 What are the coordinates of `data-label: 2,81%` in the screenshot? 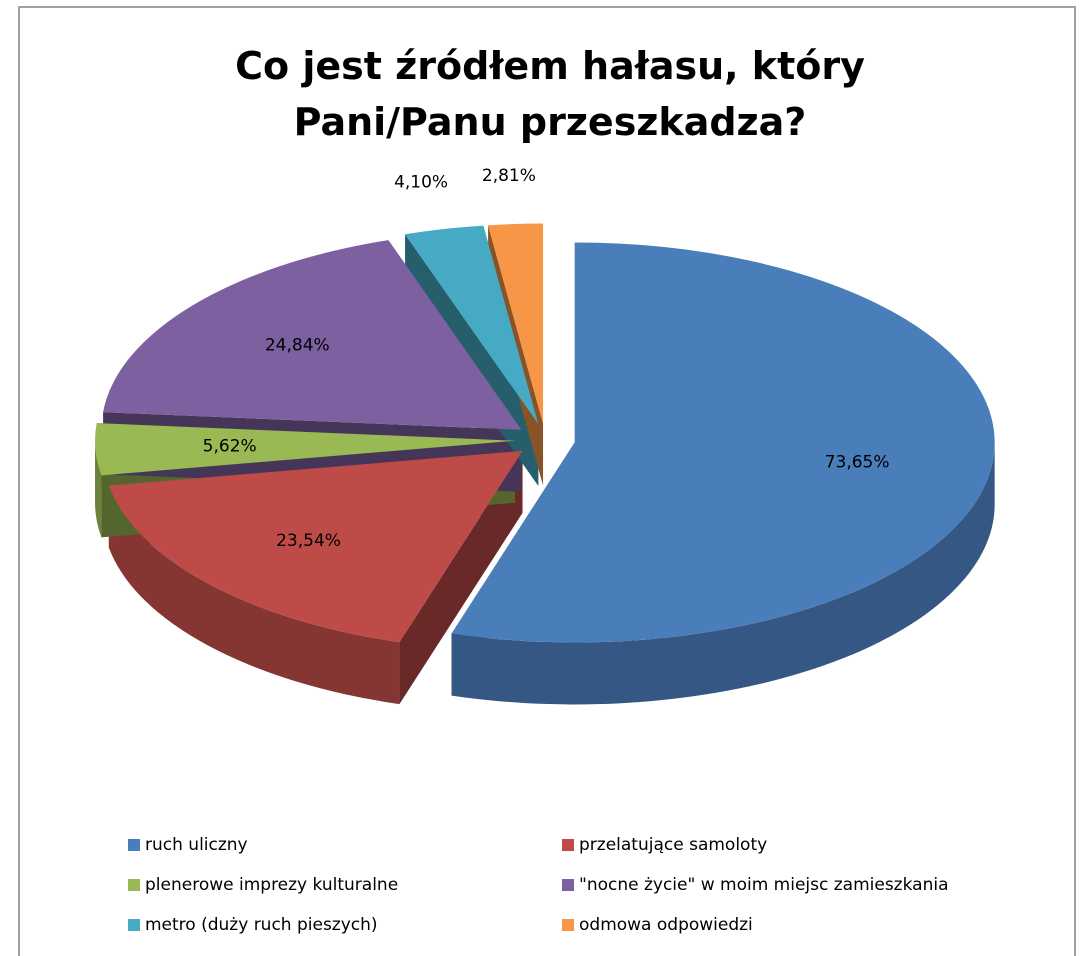 It's located at (509, 176).